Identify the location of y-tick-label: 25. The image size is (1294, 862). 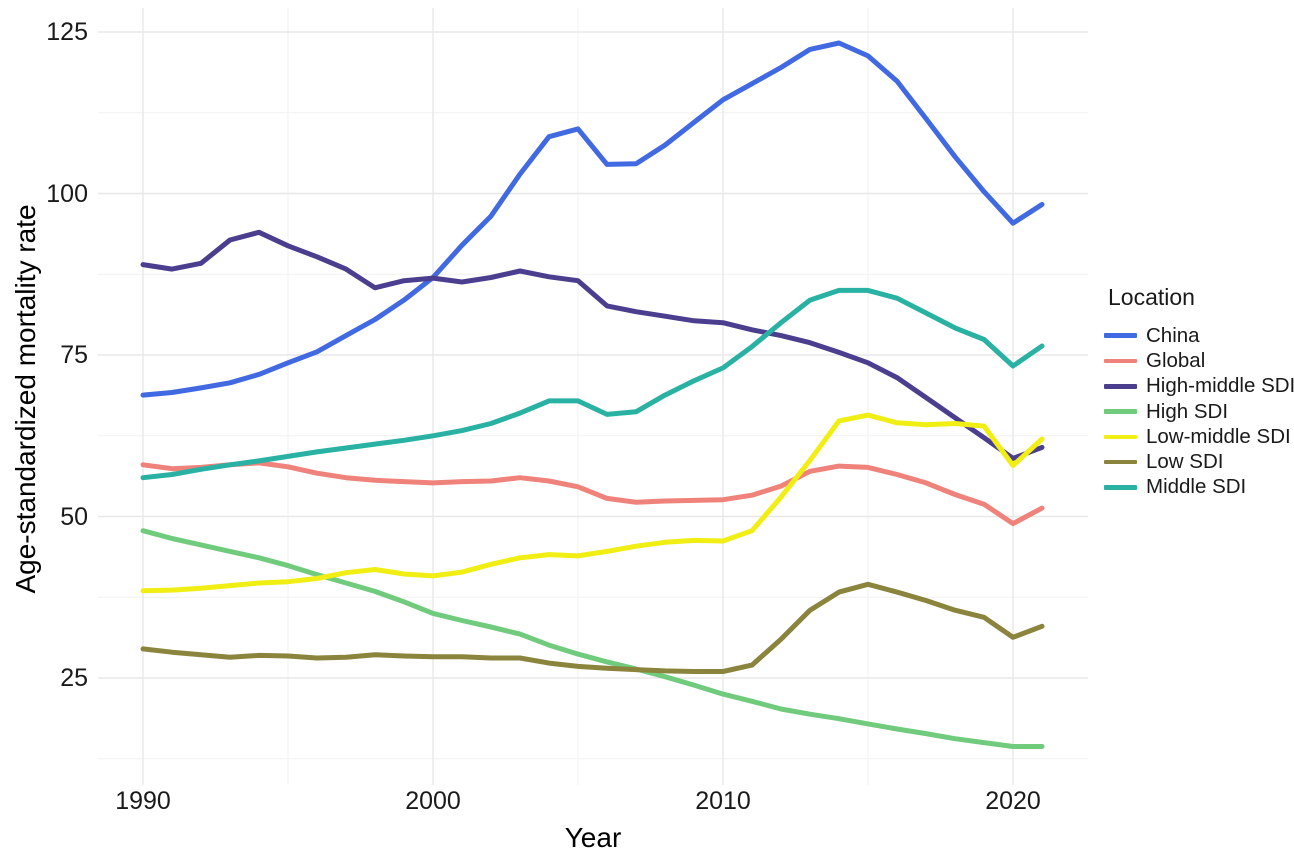
(74, 678).